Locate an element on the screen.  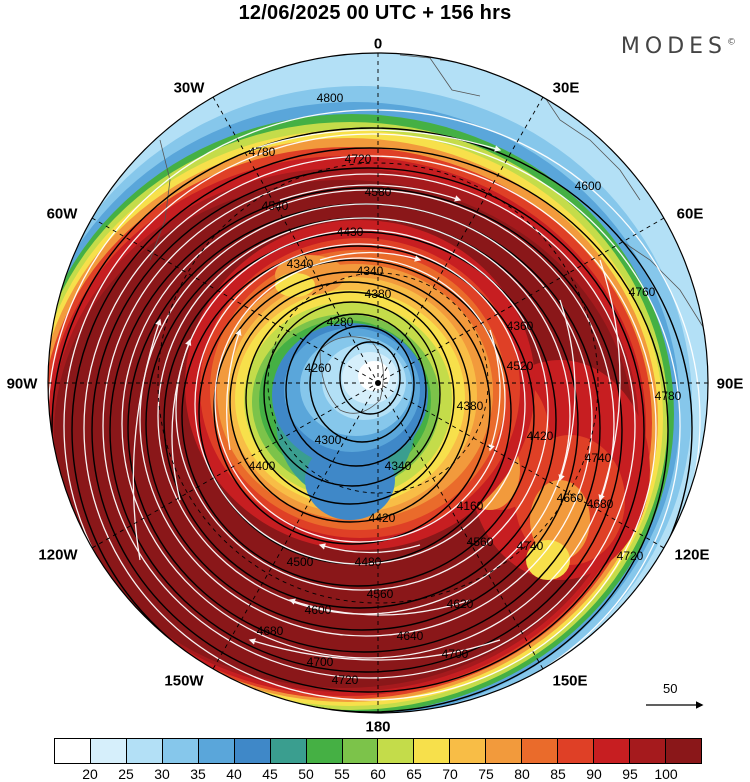
contour-label: 4260 is located at coordinates (318, 368).